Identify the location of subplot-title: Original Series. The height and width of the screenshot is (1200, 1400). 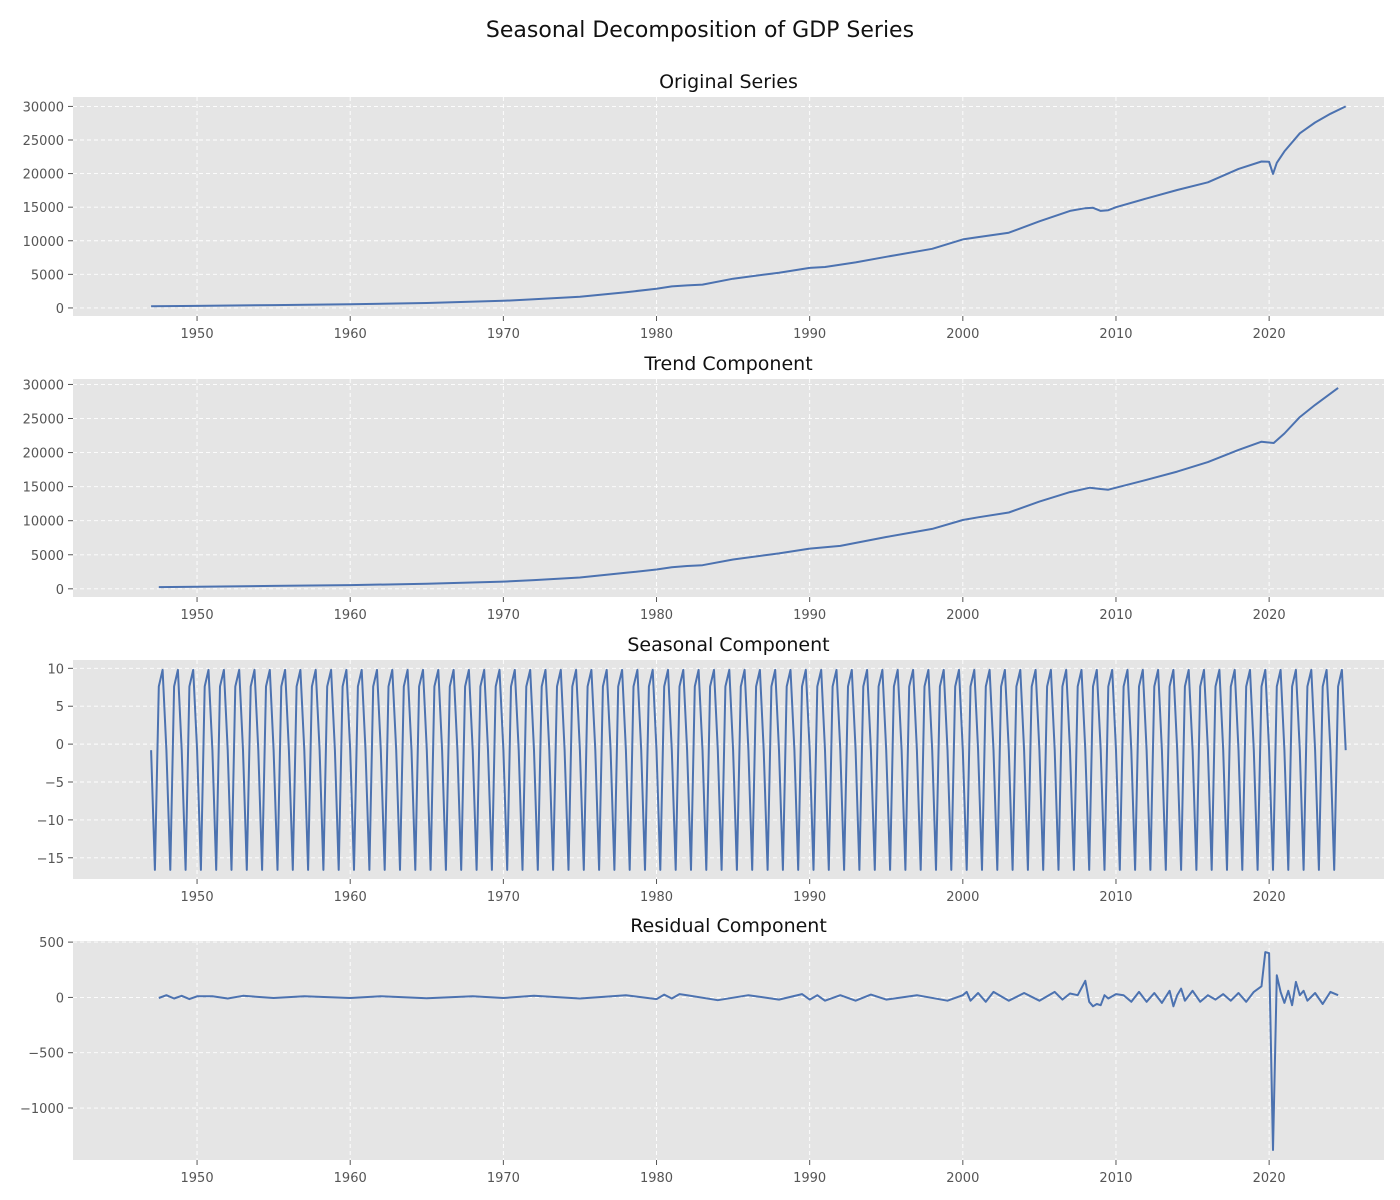
(728, 82).